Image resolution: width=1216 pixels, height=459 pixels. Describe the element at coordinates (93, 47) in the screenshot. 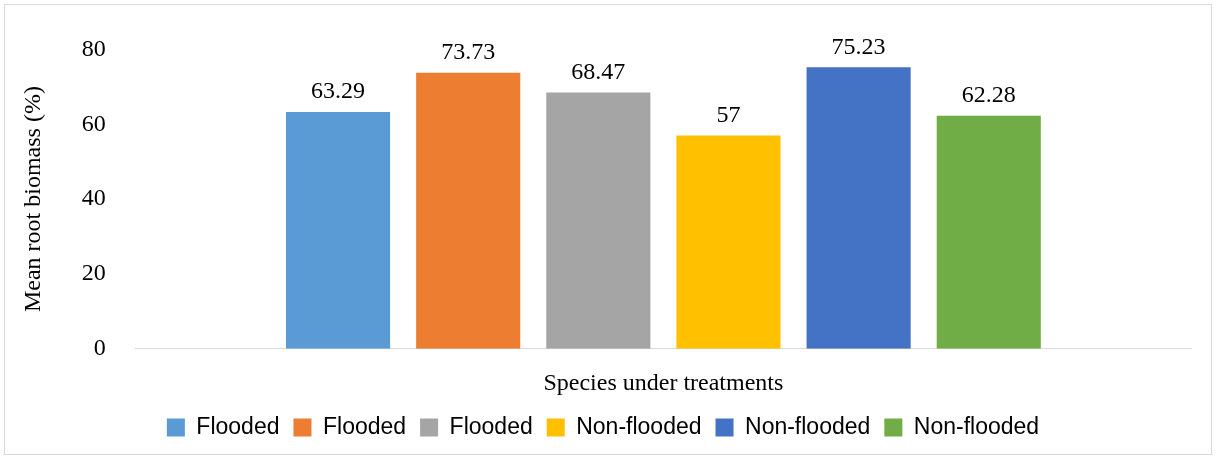

I see `y-tick-label: 80` at that location.